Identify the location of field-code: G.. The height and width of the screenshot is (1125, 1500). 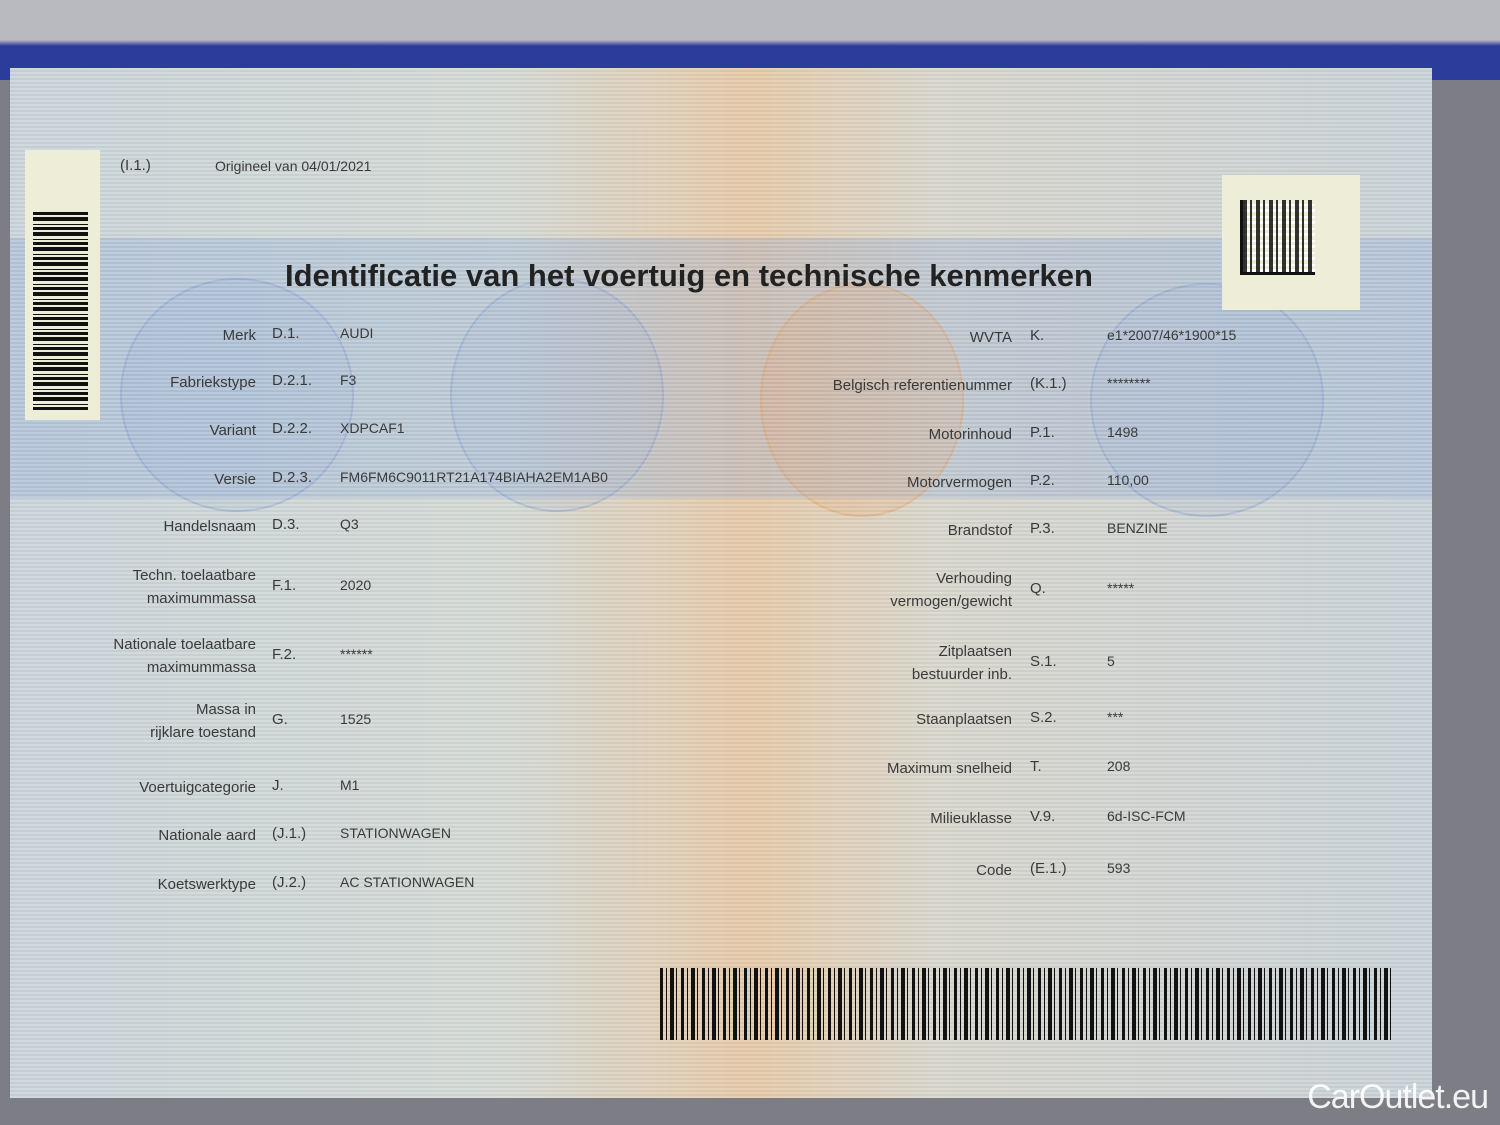
(280, 719).